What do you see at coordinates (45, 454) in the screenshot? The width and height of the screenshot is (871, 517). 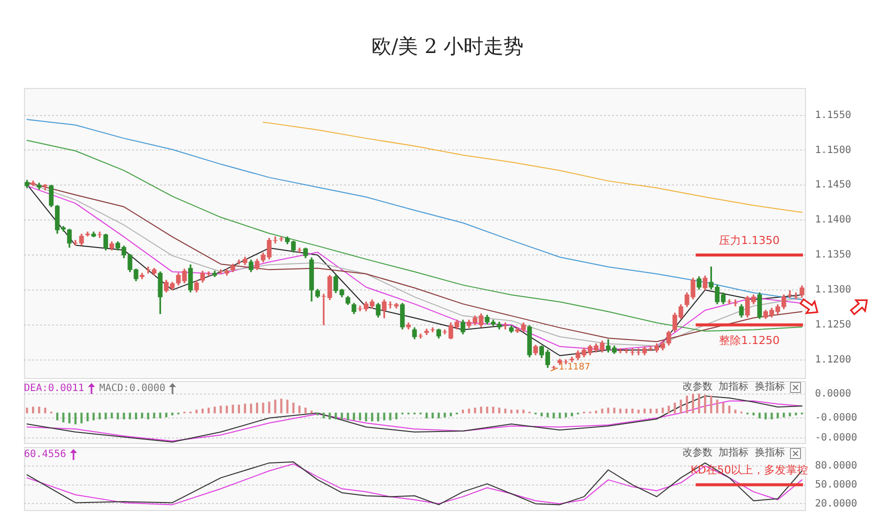 I see `annotation: 60.4556` at bounding box center [45, 454].